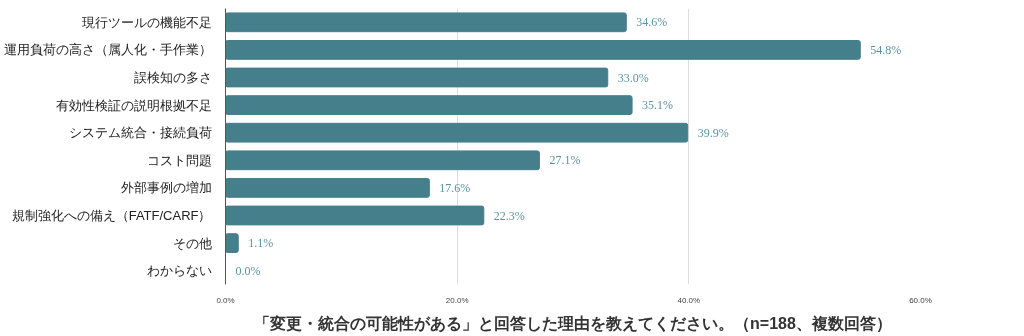  What do you see at coordinates (652, 22) in the screenshot?
I see `data-label: 34.6%` at bounding box center [652, 22].